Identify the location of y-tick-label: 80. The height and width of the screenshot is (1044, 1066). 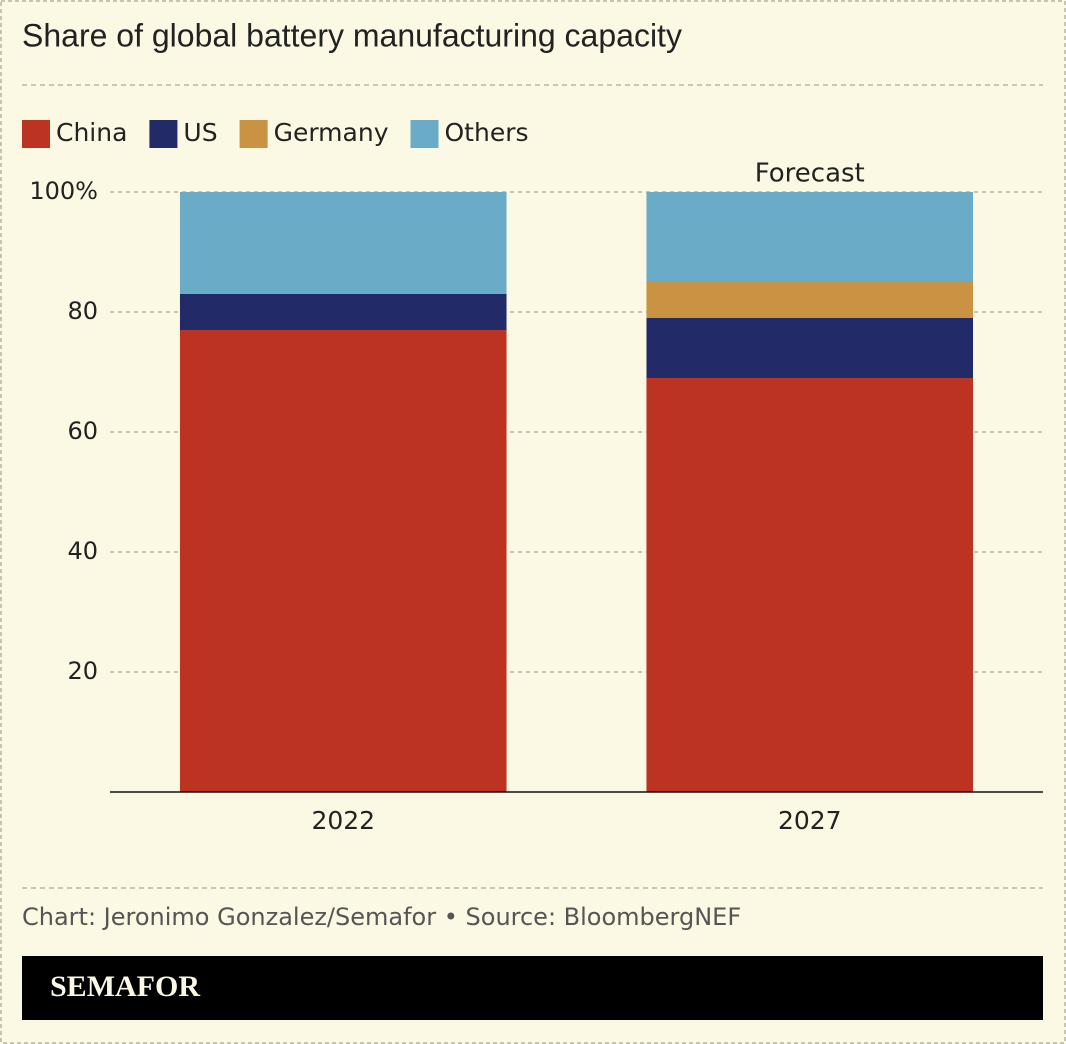
(82, 311).